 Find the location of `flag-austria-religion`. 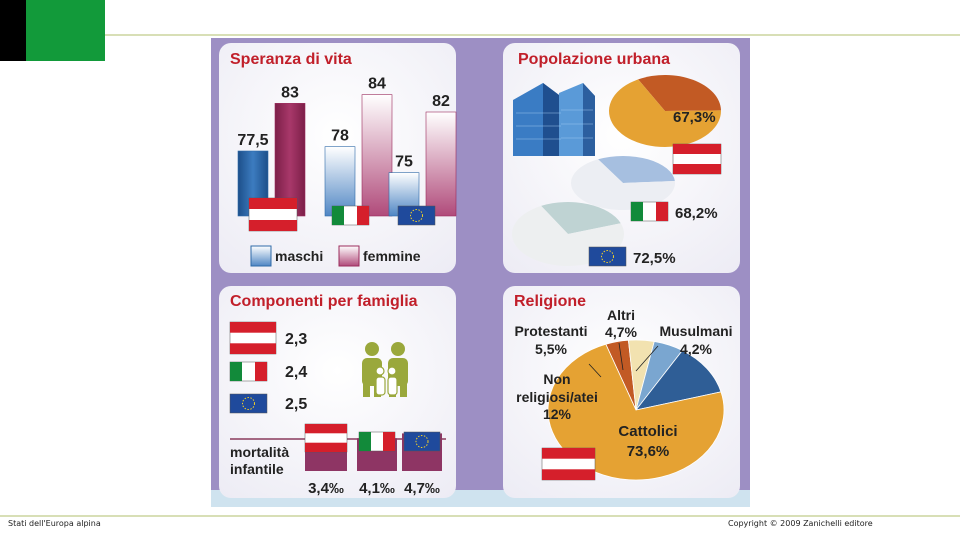

flag-austria-religion is located at coordinates (568, 464).